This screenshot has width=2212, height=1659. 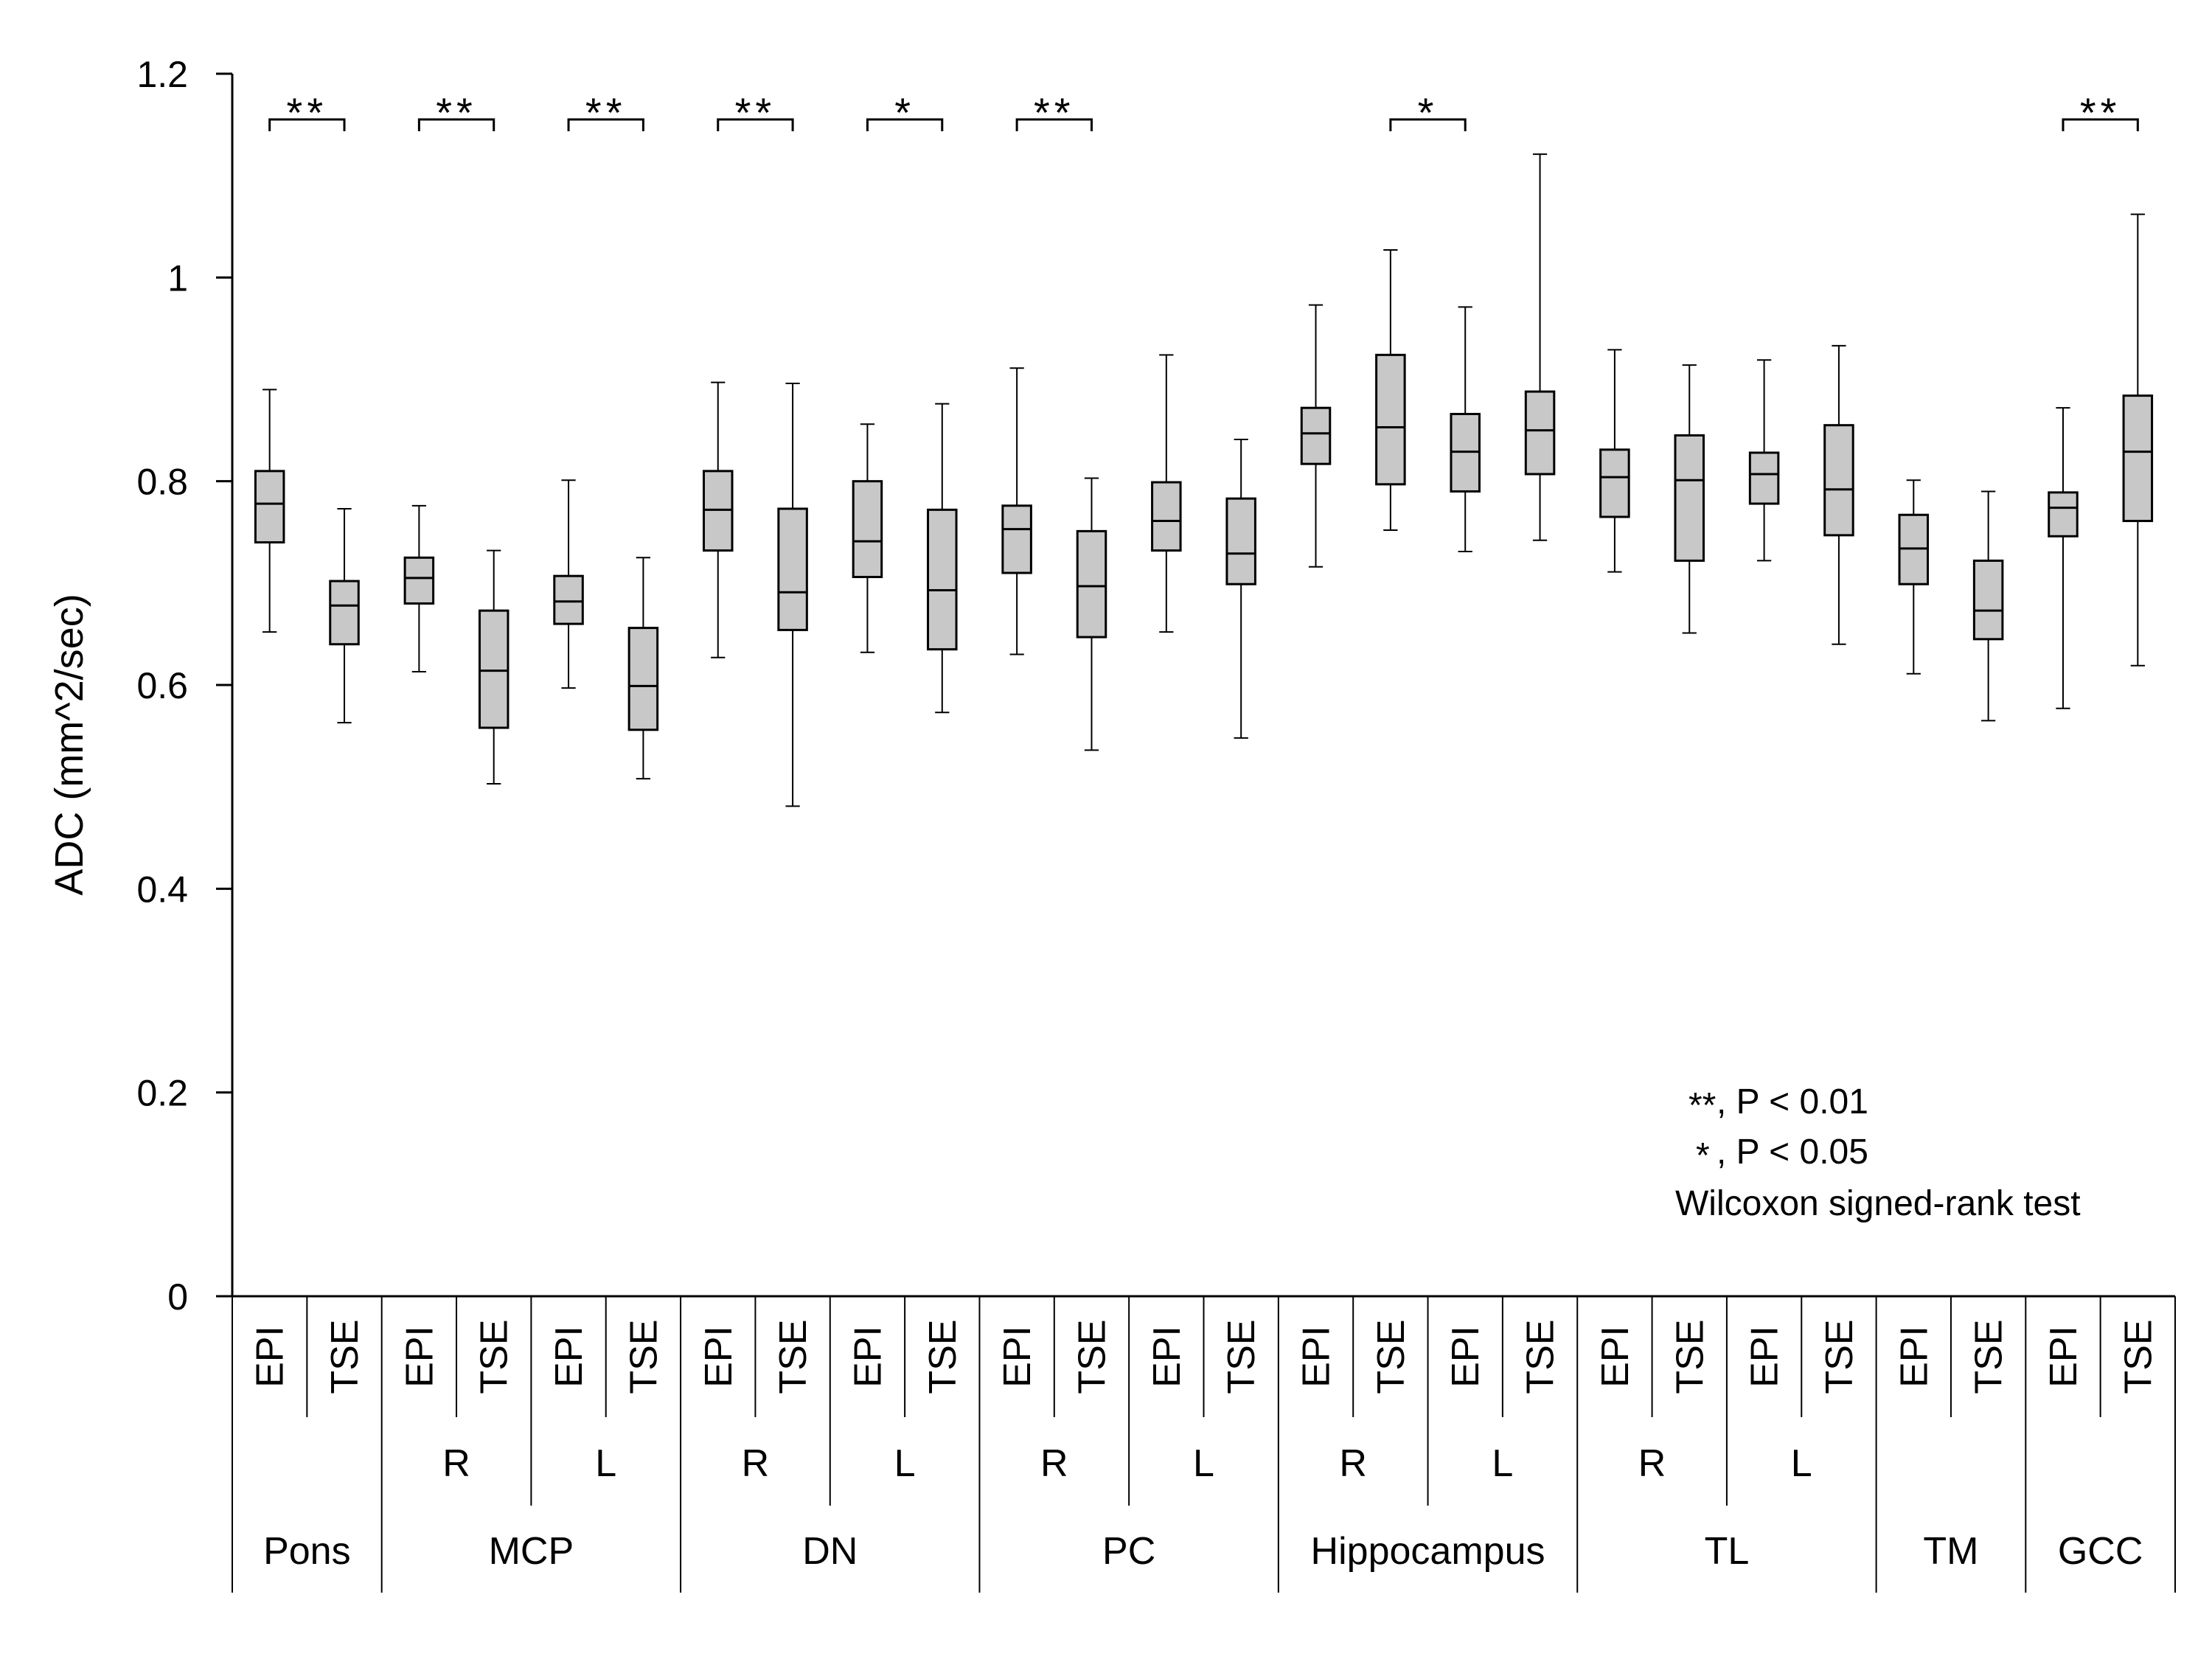 I want to click on region-label: TM, so click(x=1950, y=1551).